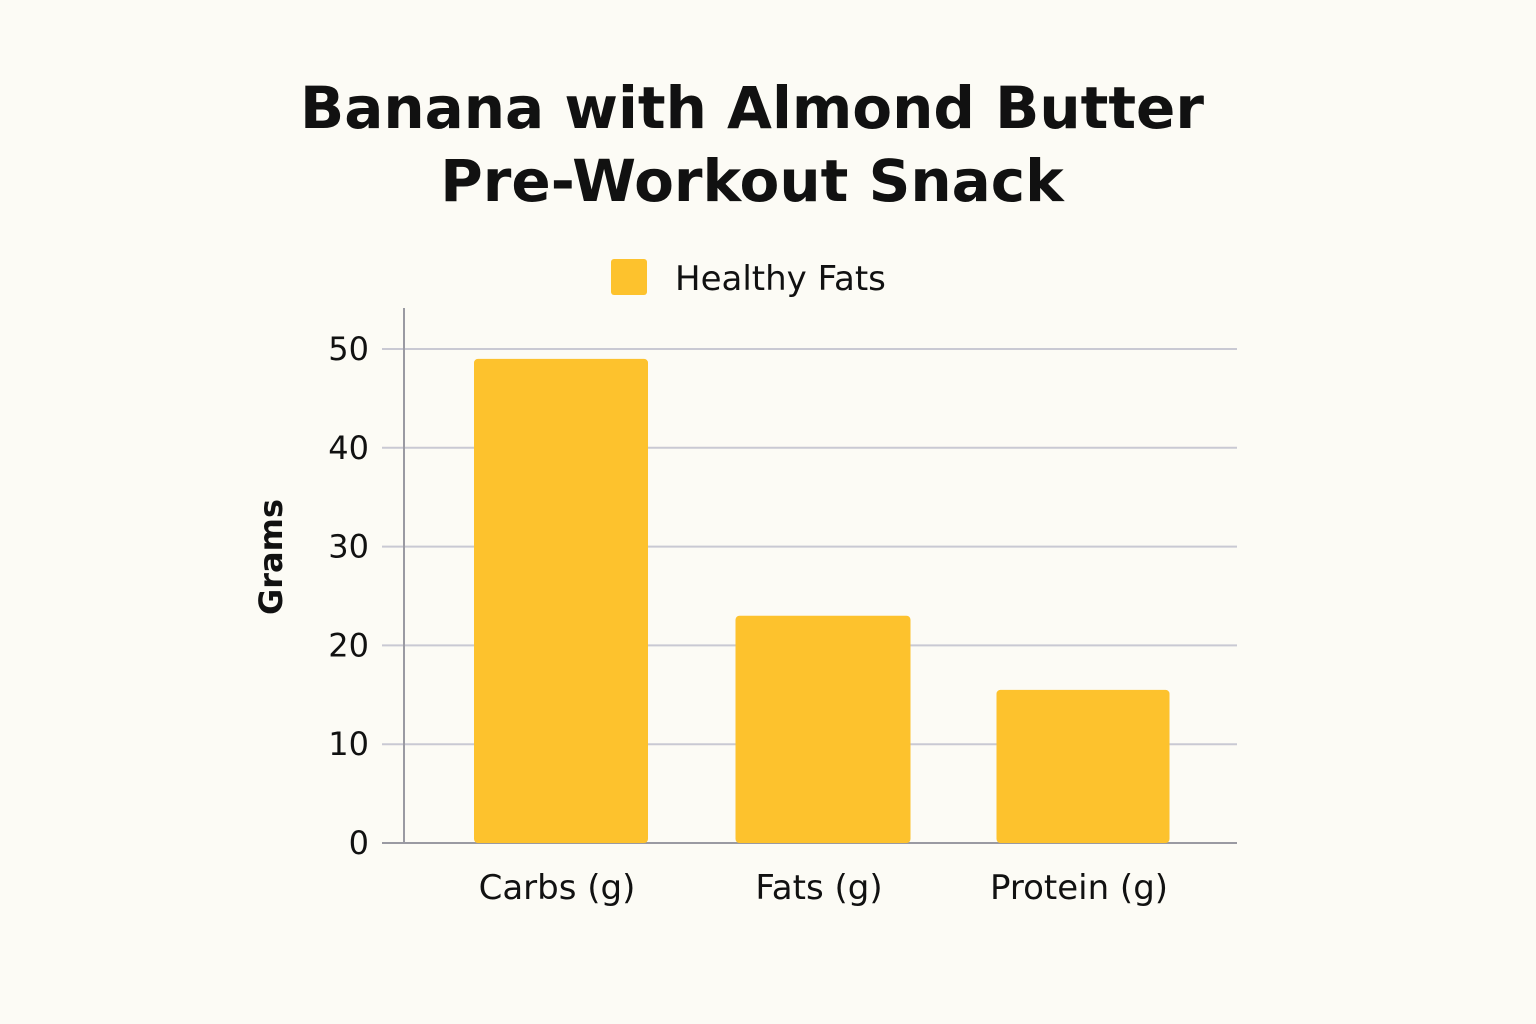 Image resolution: width=1536 pixels, height=1024 pixels. What do you see at coordinates (348, 596) in the screenshot?
I see `y-tick-labels: 0 10 20 30 40 50` at bounding box center [348, 596].